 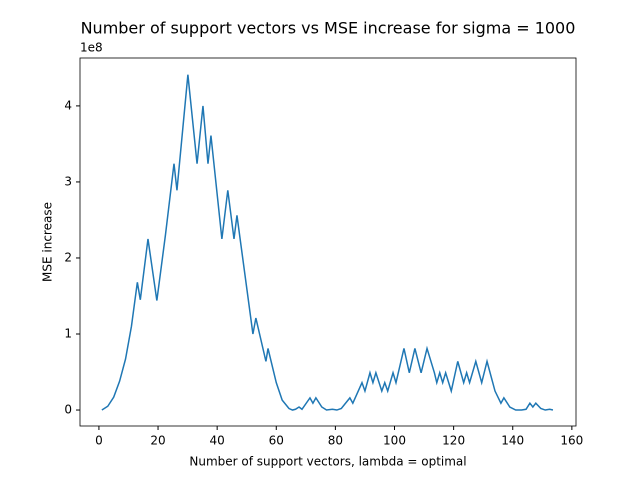 What do you see at coordinates (68, 410) in the screenshot?
I see `y-tick-label: 0` at bounding box center [68, 410].